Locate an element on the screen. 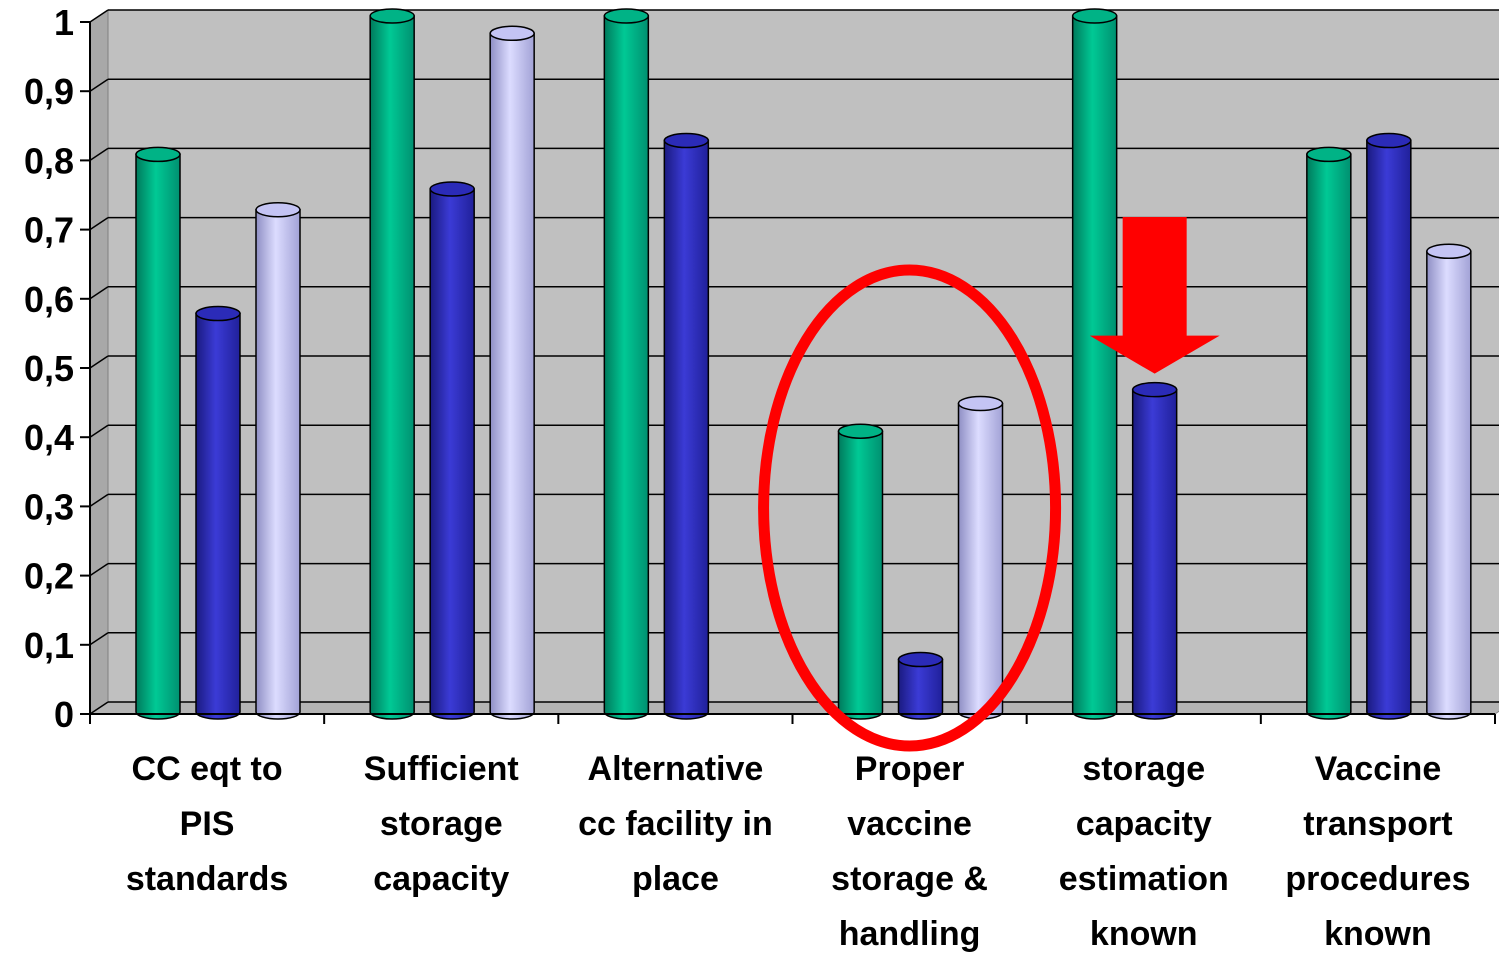 The height and width of the screenshot is (954, 1499). x-tick-label-line: procedures is located at coordinates (1377, 879).